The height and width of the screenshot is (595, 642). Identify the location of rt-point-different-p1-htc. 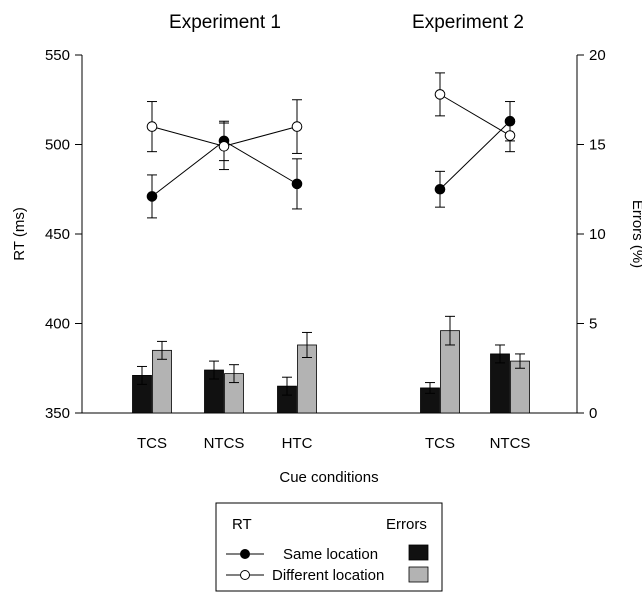
(297, 126).